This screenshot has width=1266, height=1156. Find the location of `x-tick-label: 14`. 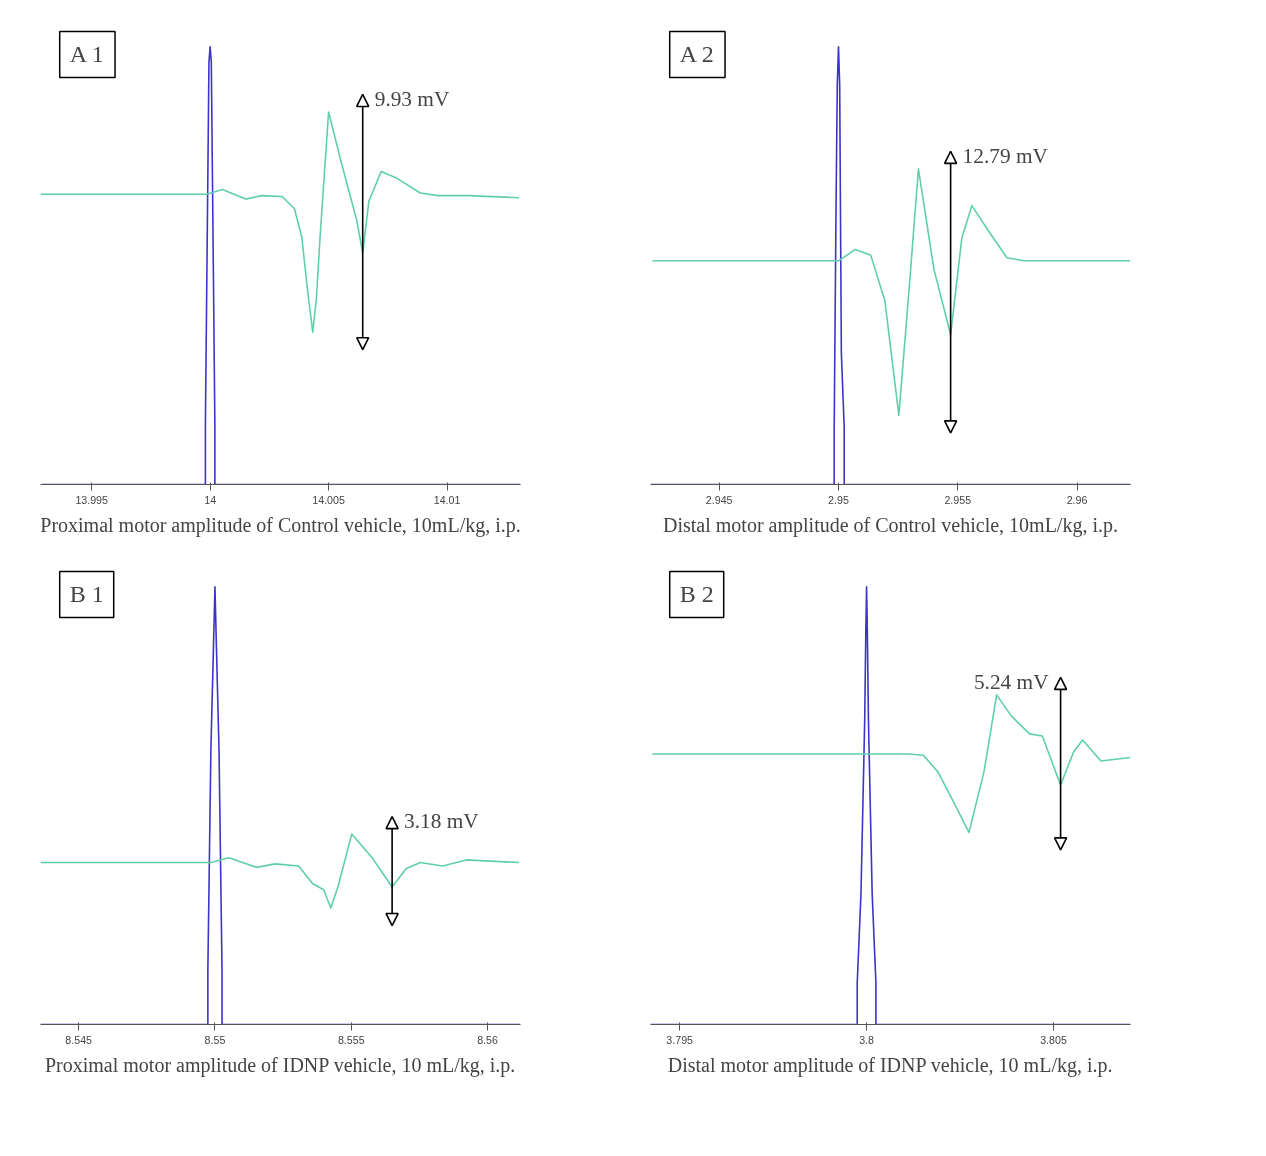

x-tick-label: 14 is located at coordinates (210, 499).